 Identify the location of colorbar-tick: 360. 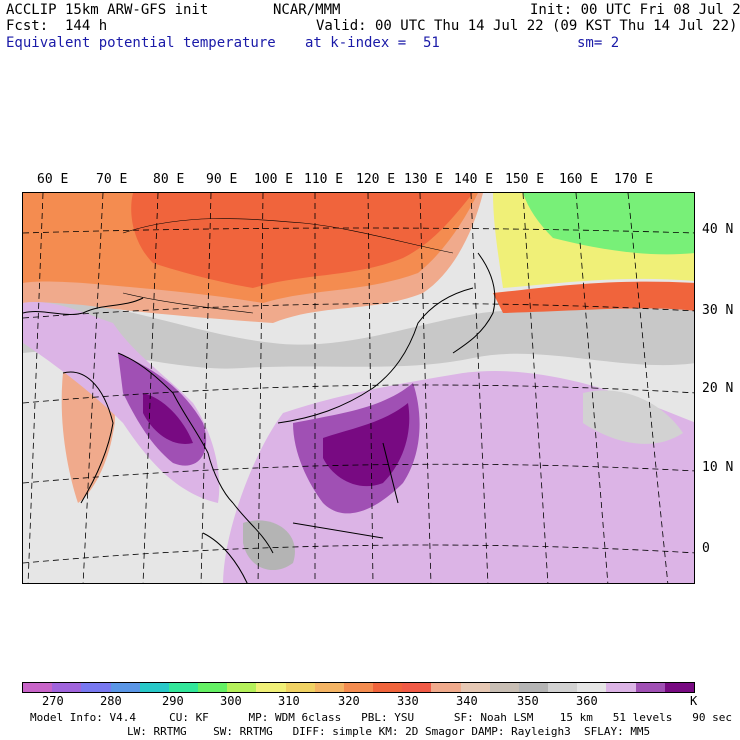
(587, 701).